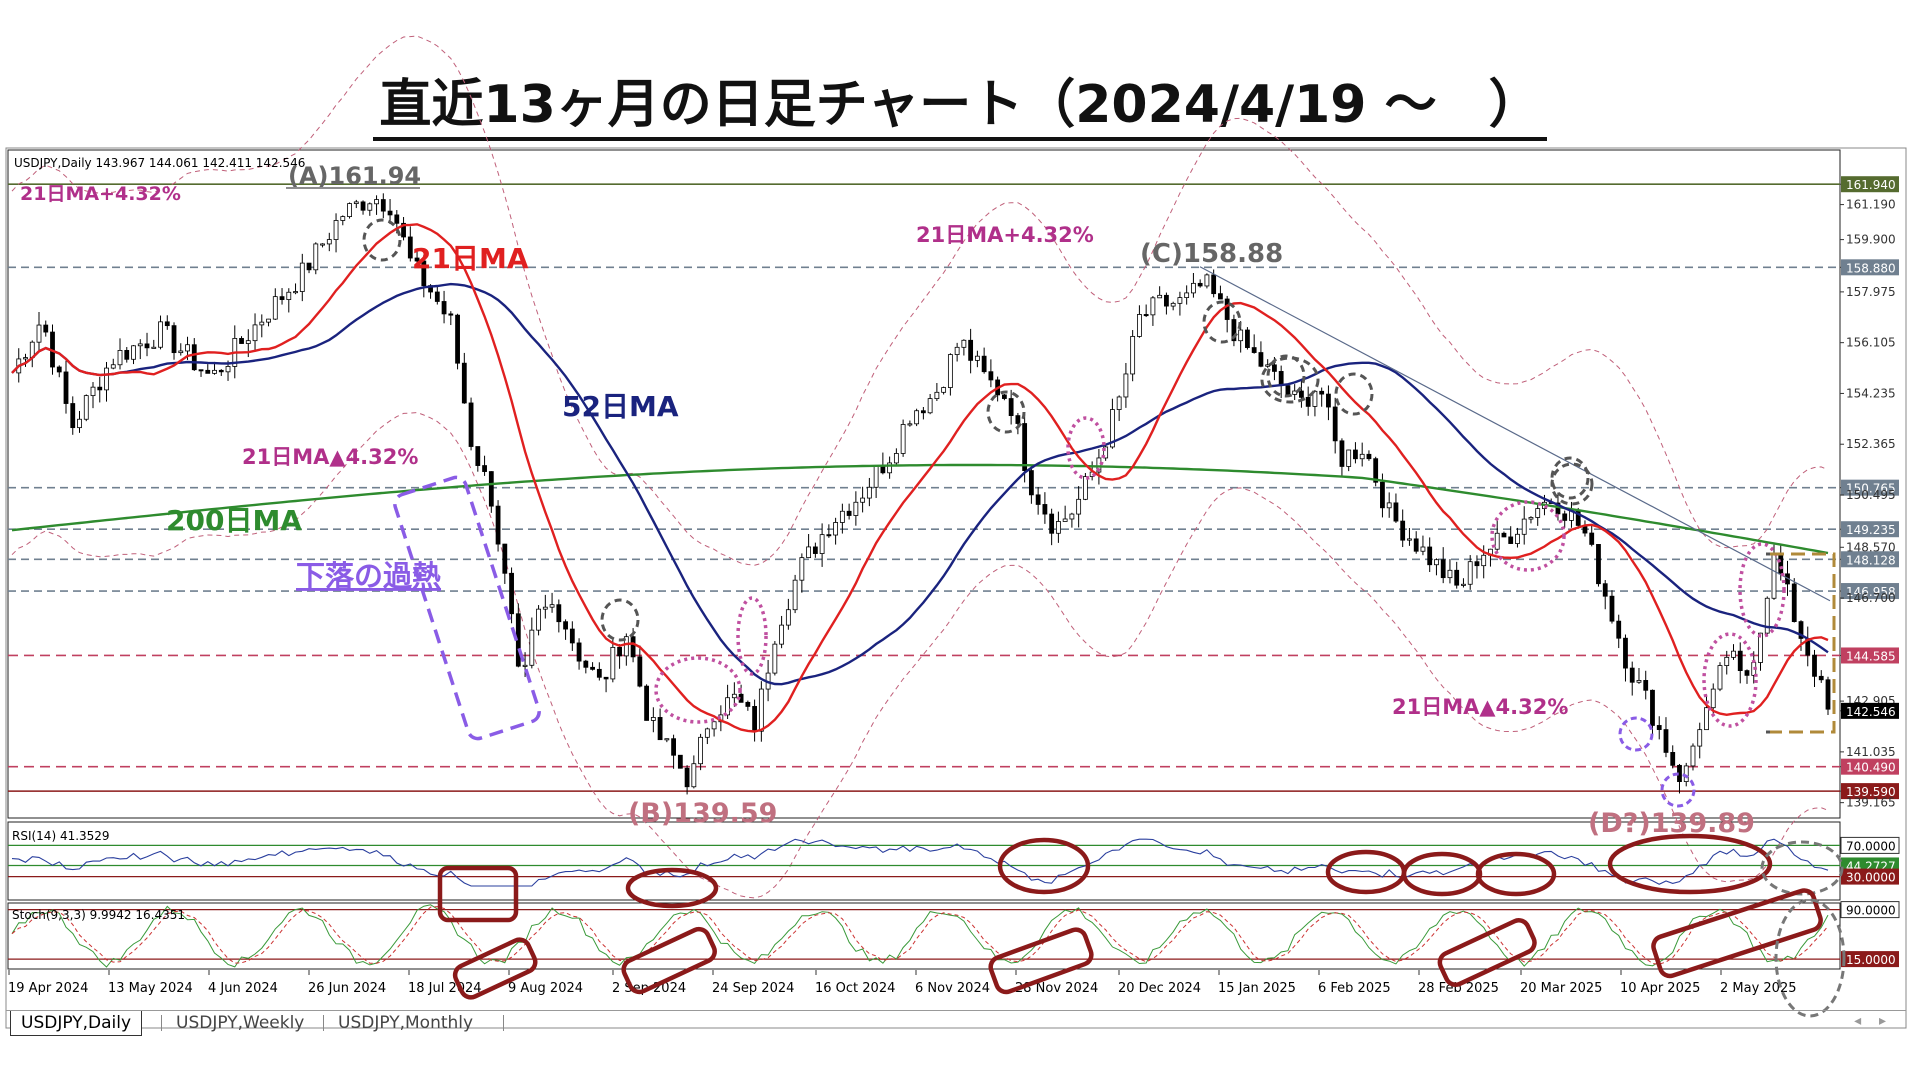  I want to click on label-band-upper-1: 21日MA+4.32%, so click(100, 194).